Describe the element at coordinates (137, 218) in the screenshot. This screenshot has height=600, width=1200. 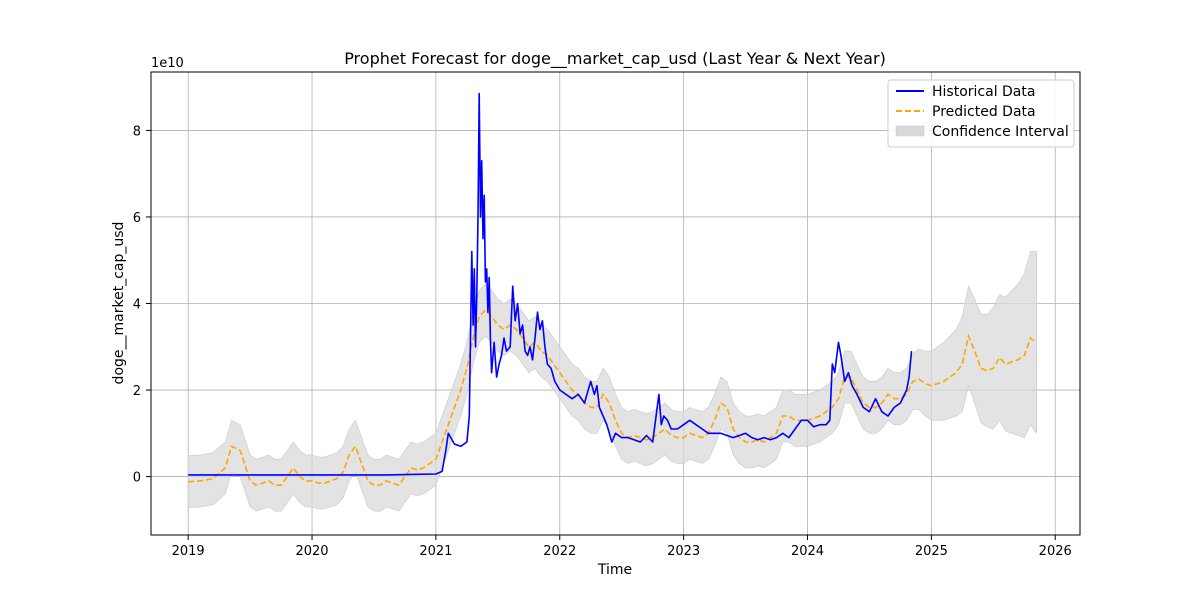
I see `y-tick-label: 6` at that location.